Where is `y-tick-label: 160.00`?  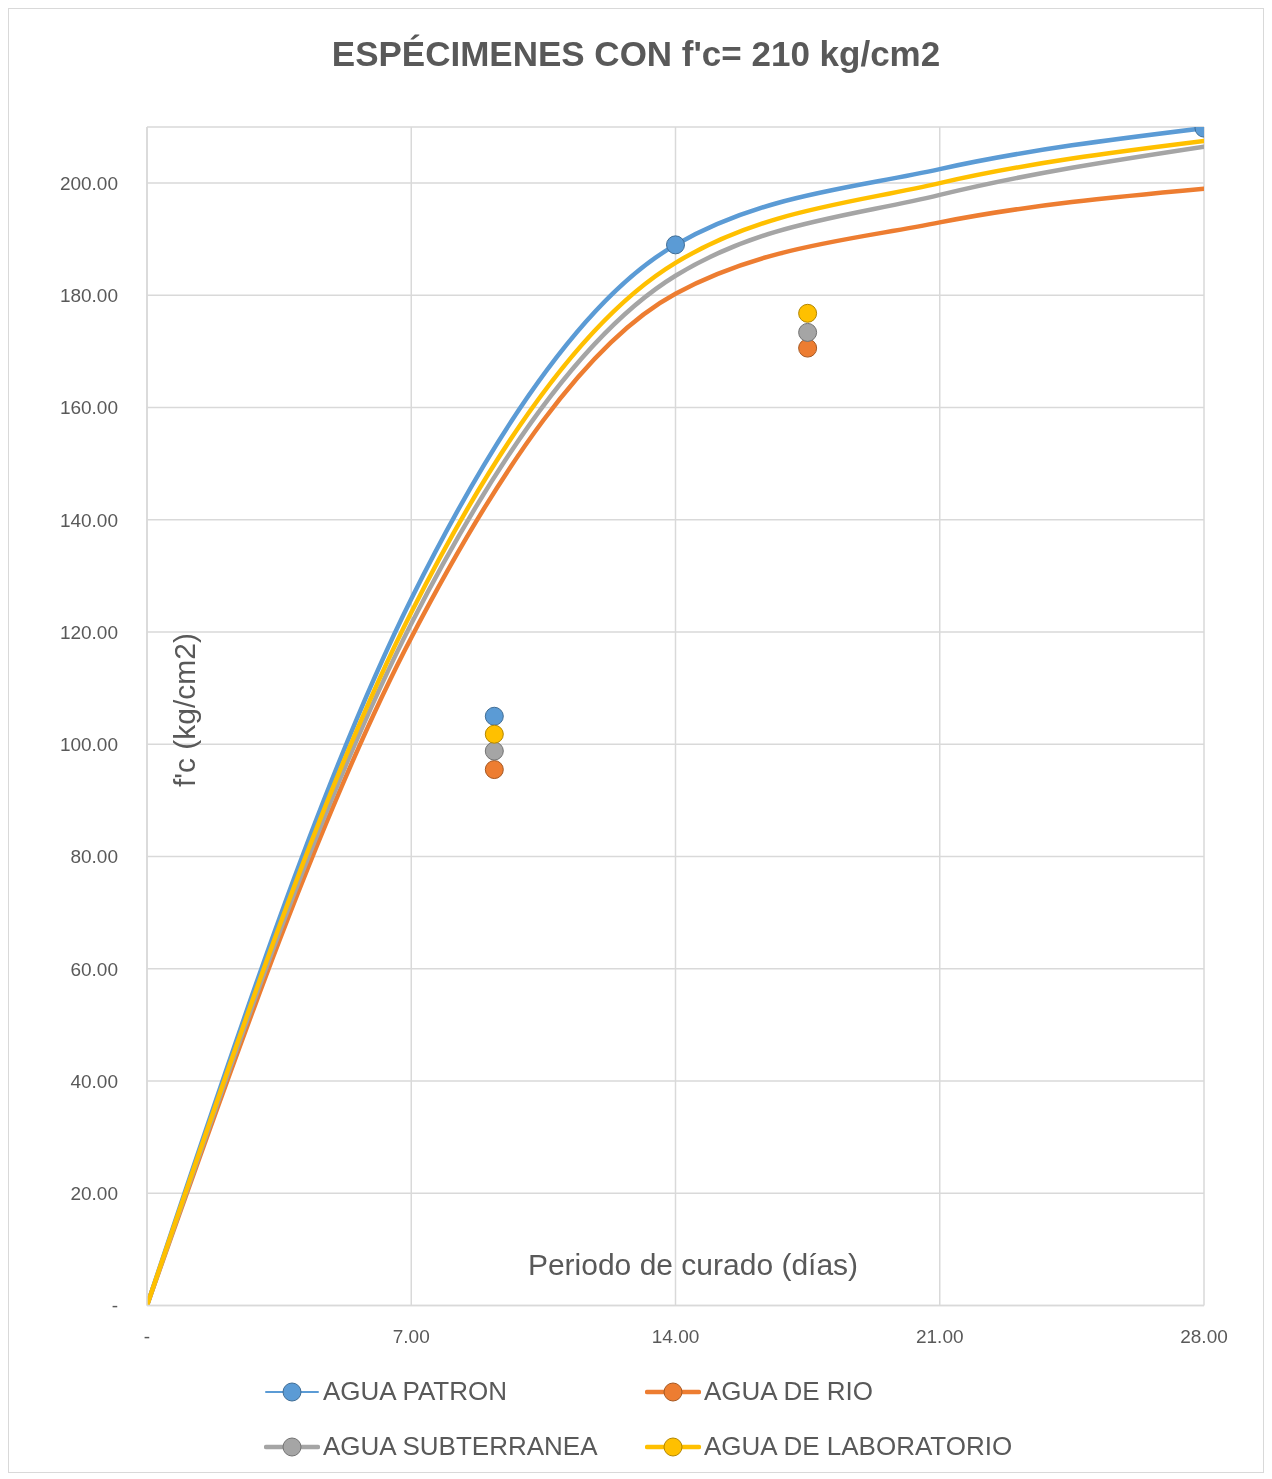
y-tick-label: 160.00 is located at coordinates (88, 408).